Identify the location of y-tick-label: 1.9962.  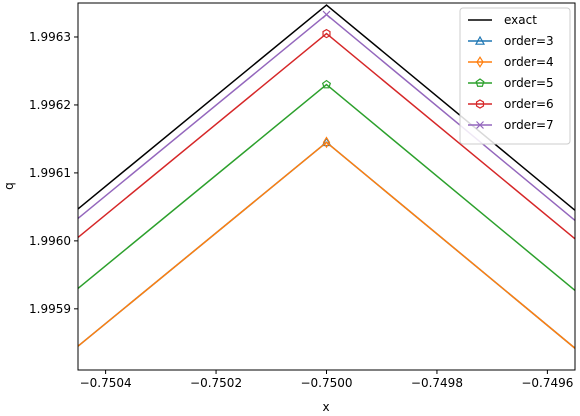
(50, 105).